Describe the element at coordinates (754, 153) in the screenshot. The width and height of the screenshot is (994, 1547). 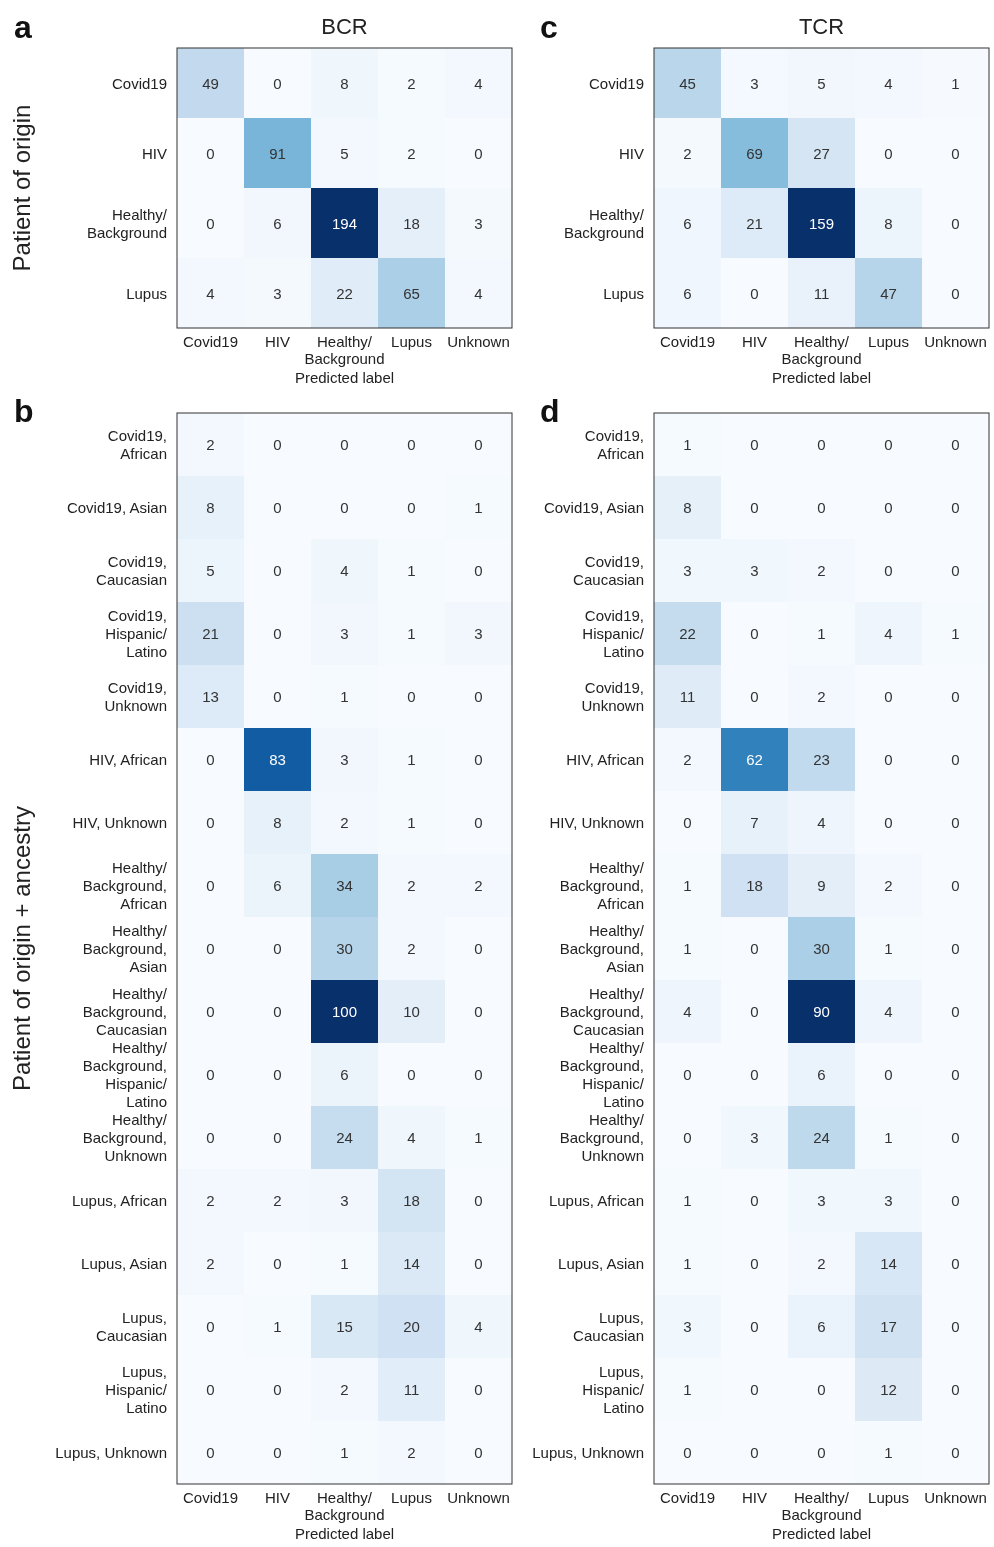
I see `data-label: 69` at that location.